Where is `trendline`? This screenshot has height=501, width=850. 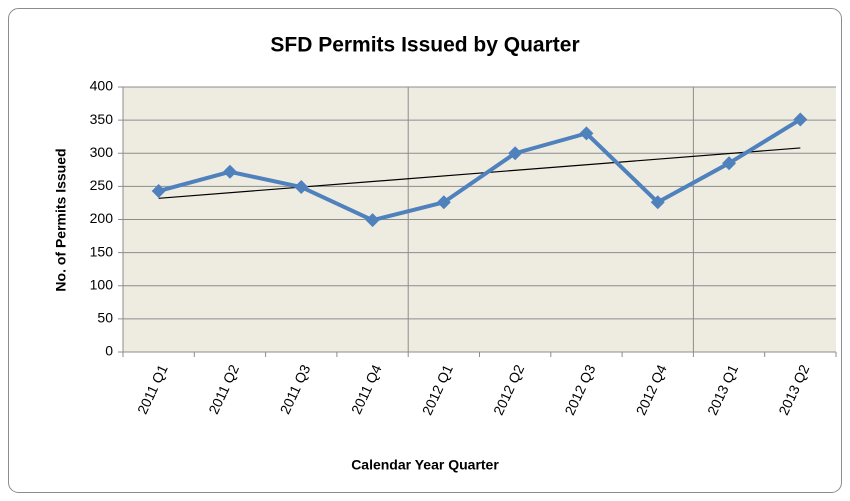
trendline is located at coordinates (479, 173).